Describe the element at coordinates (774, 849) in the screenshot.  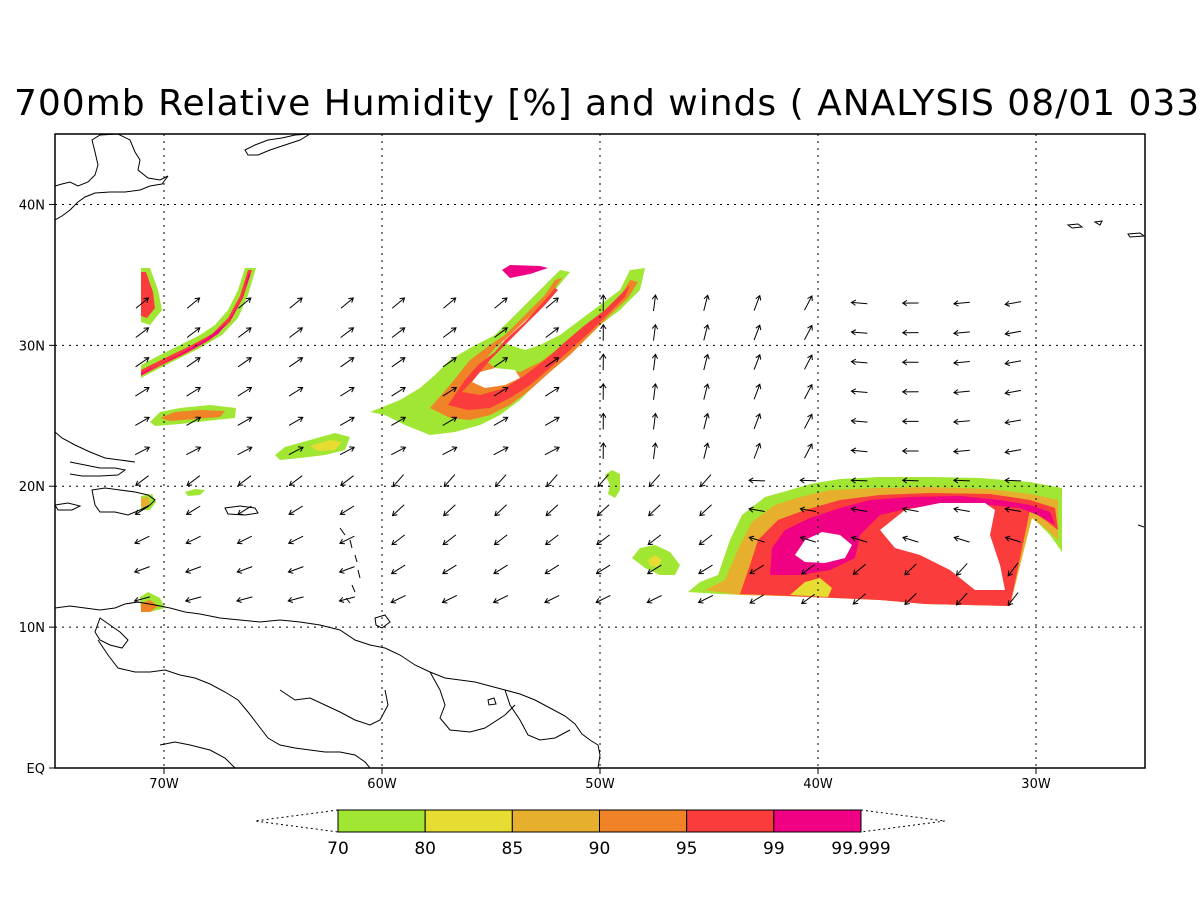
I see `colorbar-label: 99` at that location.